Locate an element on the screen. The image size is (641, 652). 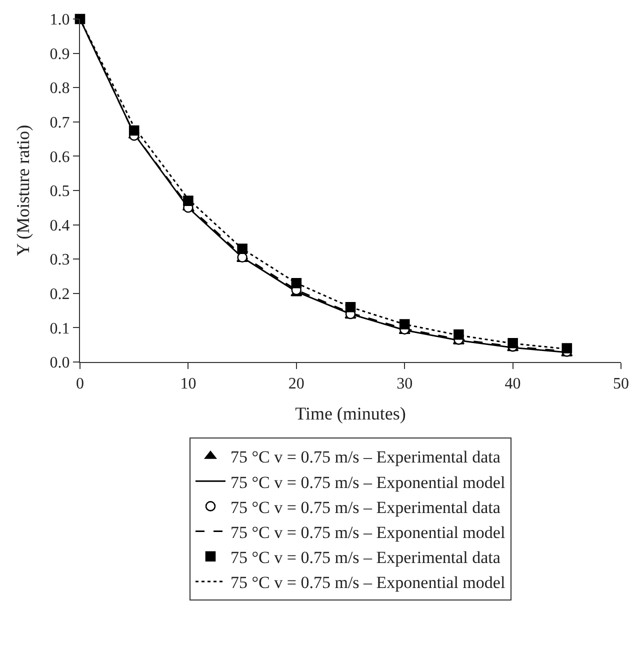
y-tick-label: 0.0 is located at coordinates (60, 363).